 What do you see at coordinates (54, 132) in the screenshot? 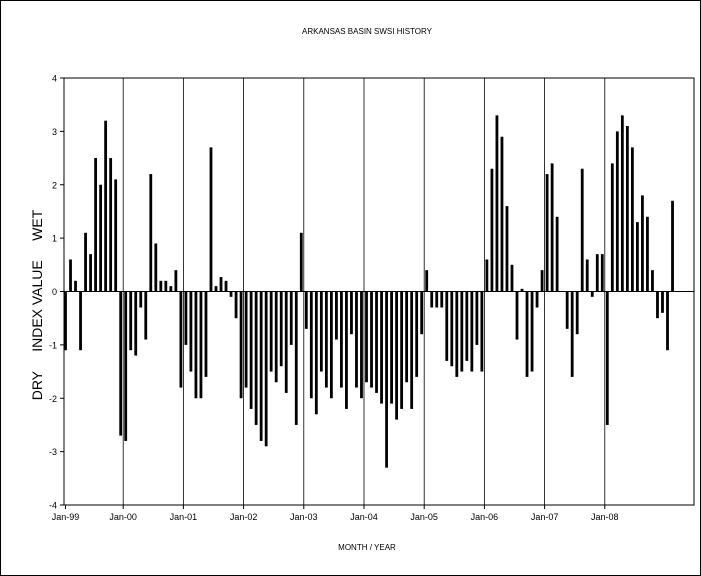
I see `y-tick-label: 3` at bounding box center [54, 132].